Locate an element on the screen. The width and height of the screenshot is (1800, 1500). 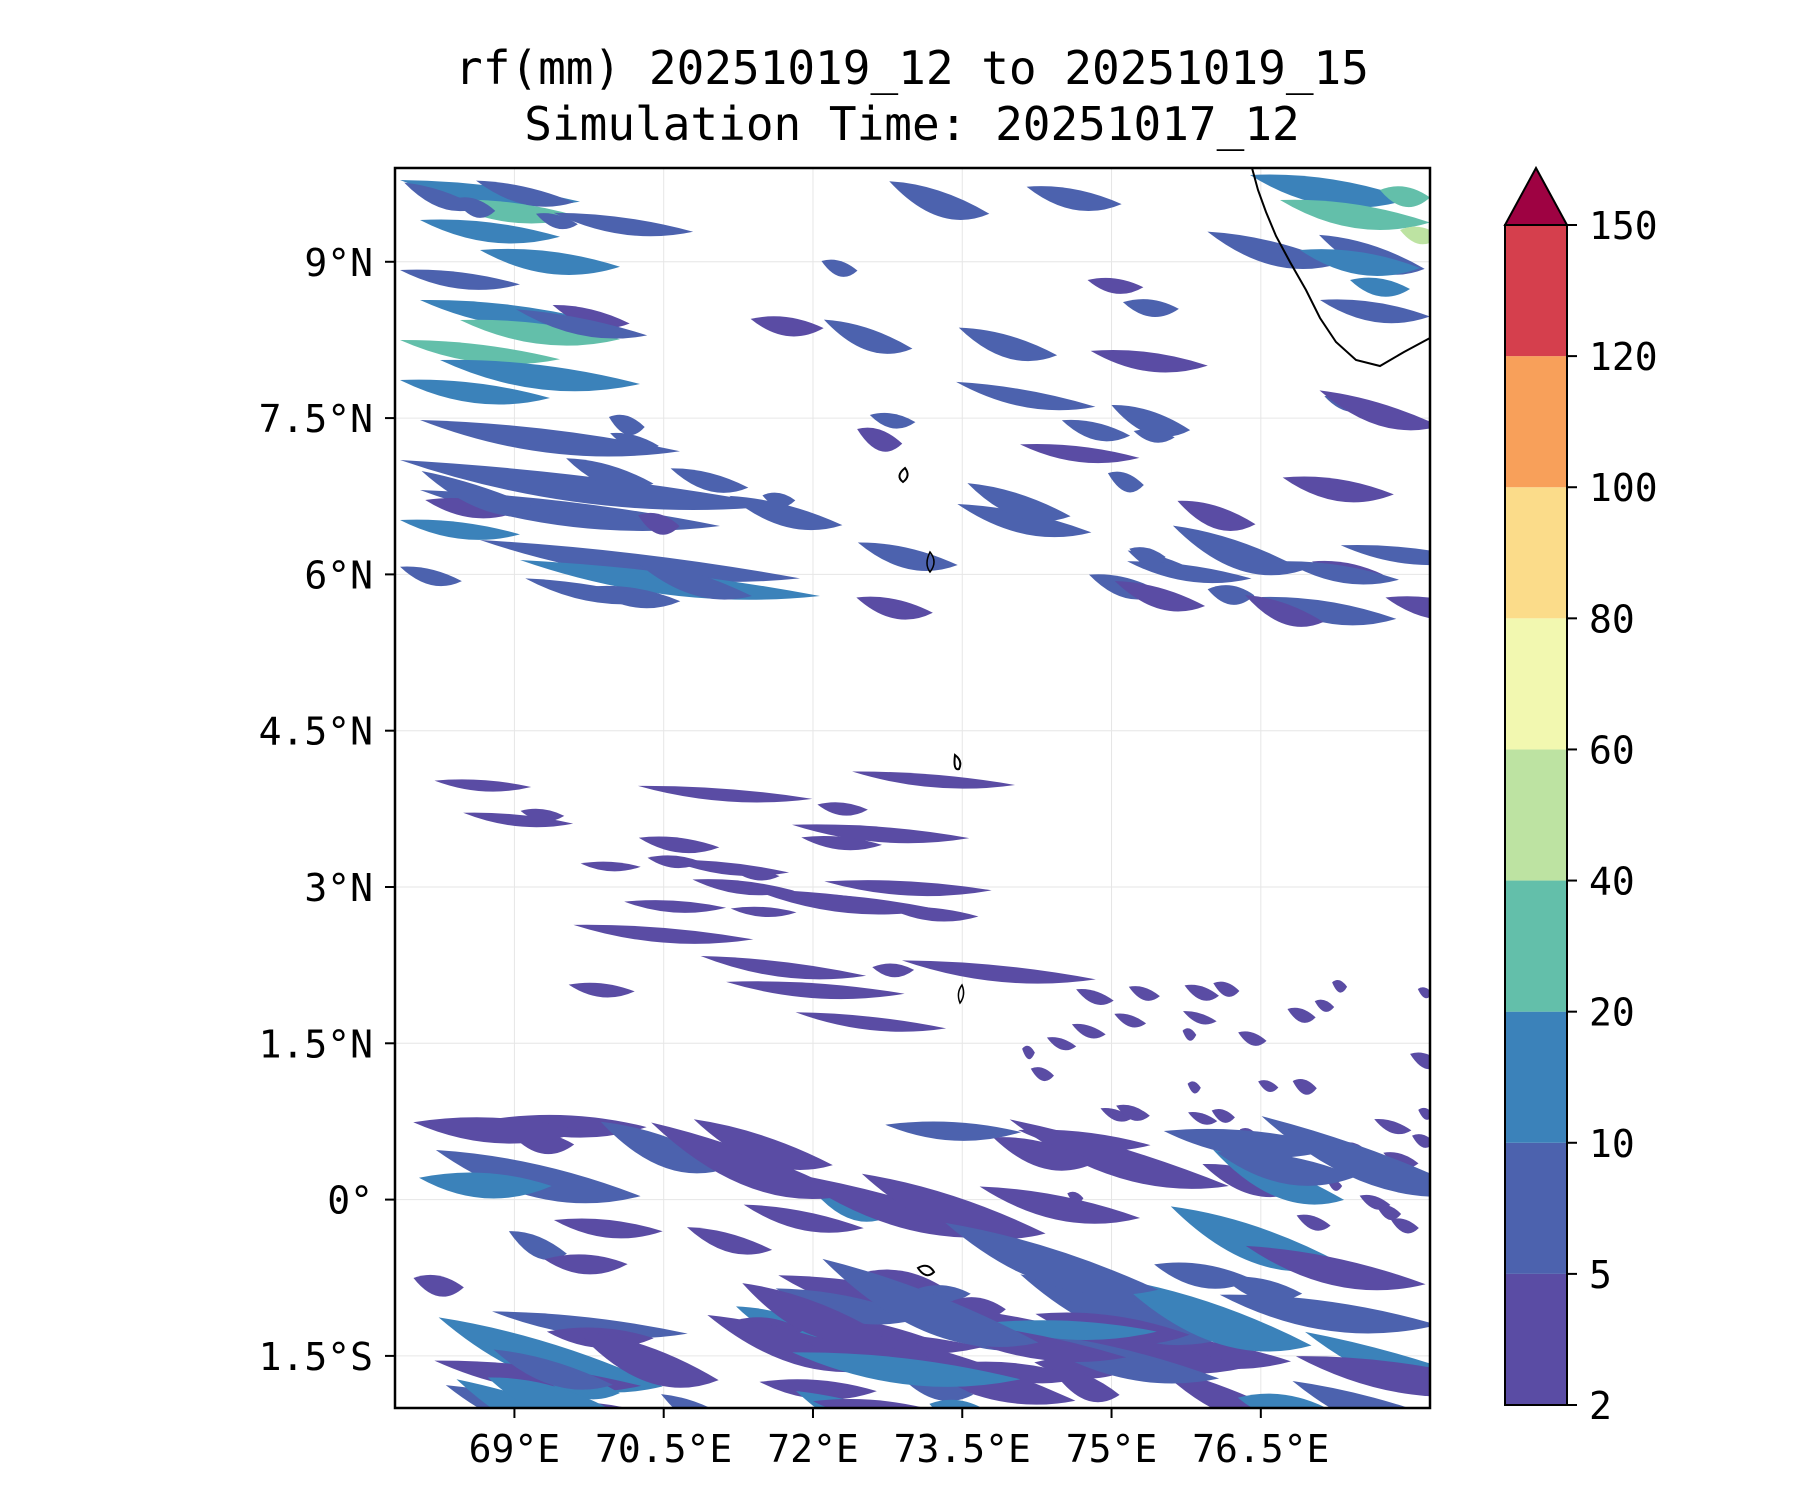
x-tick-label: 76.5°E is located at coordinates (1260, 1449).